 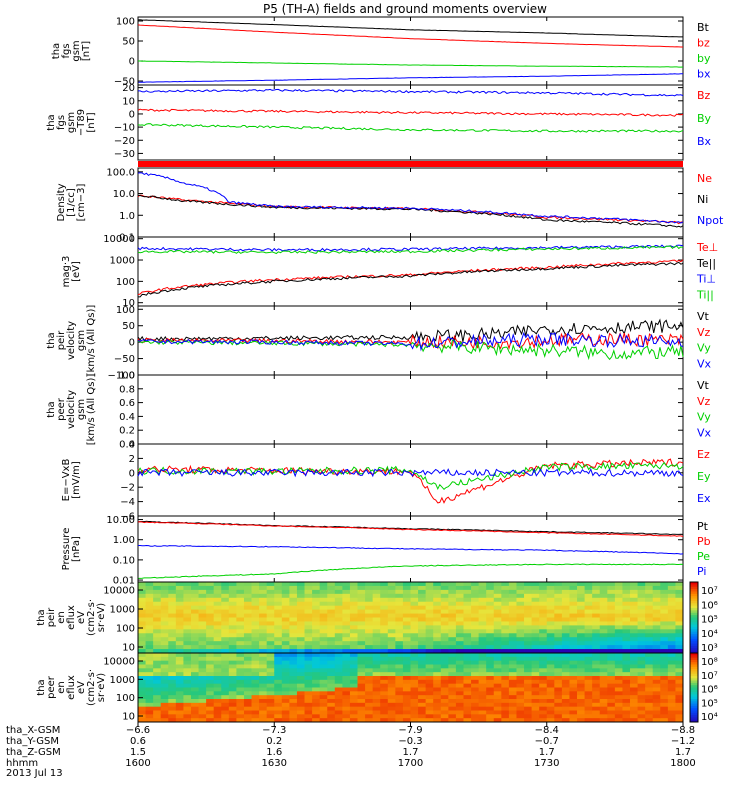 What do you see at coordinates (709, 634) in the screenshot?
I see `colorbar-label: 10⁴` at bounding box center [709, 634].